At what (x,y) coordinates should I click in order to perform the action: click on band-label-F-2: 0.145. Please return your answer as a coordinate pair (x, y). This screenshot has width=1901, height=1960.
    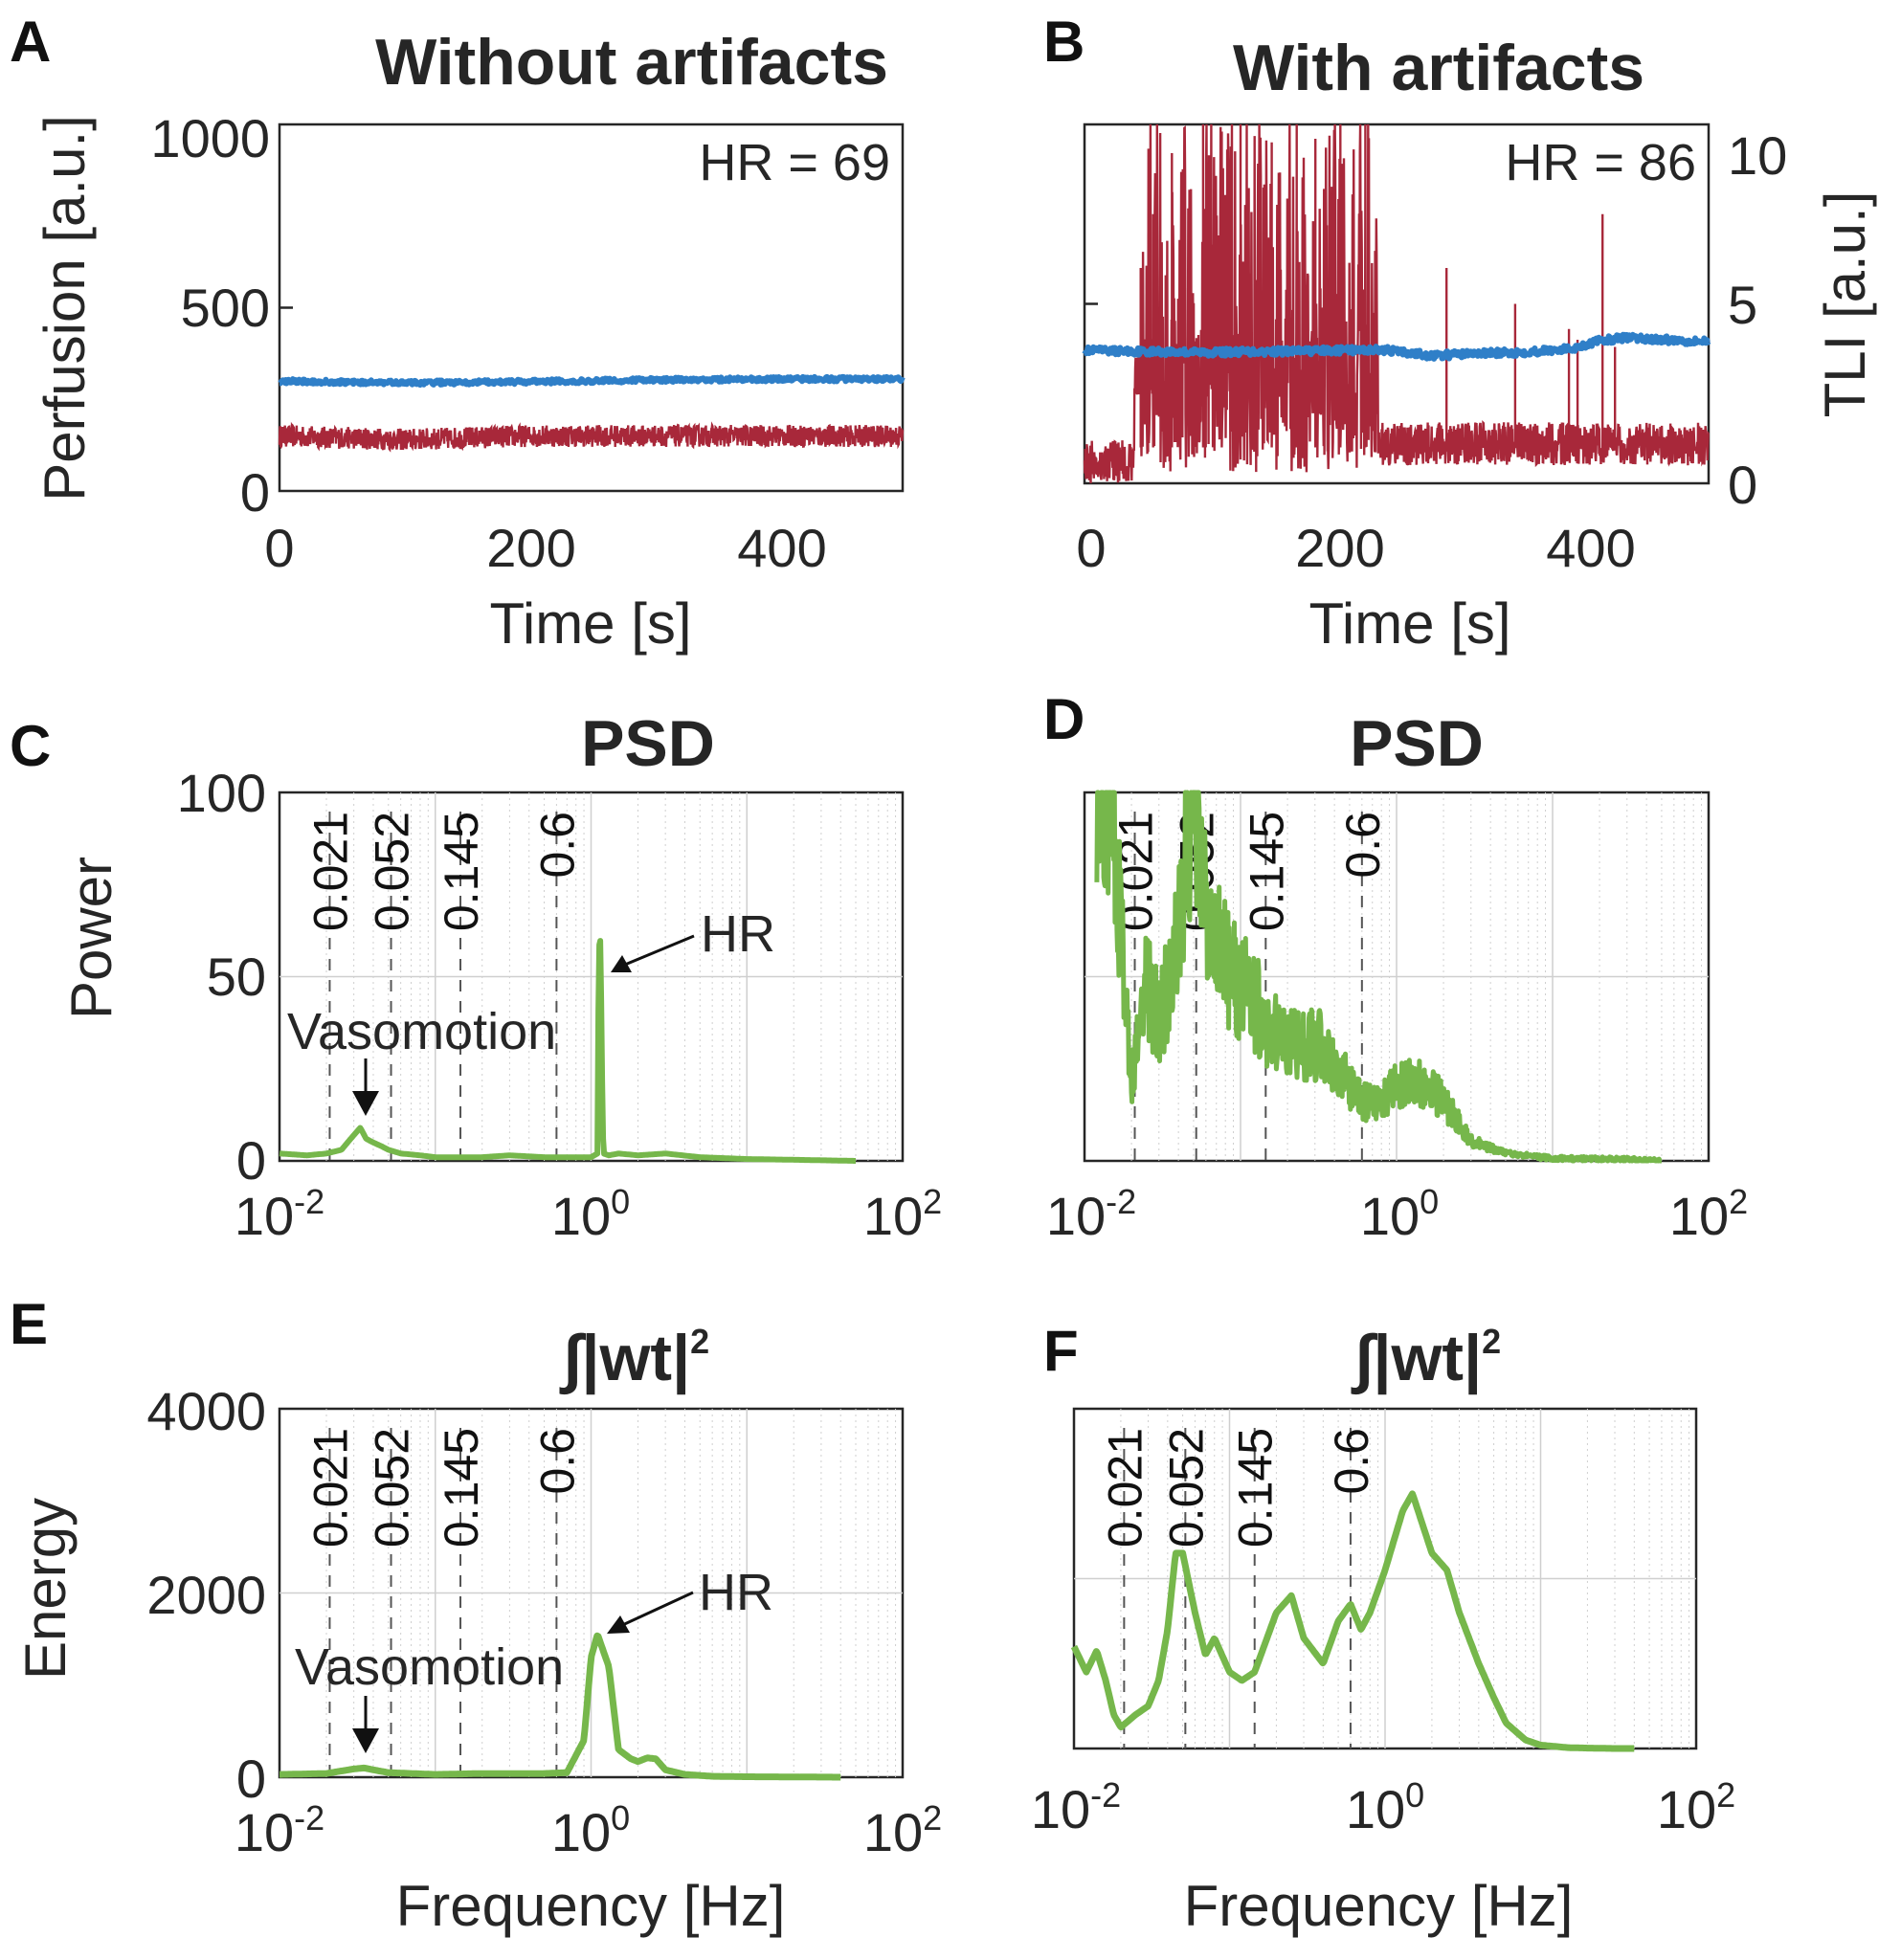
    Looking at the image, I should click on (1256, 1488).